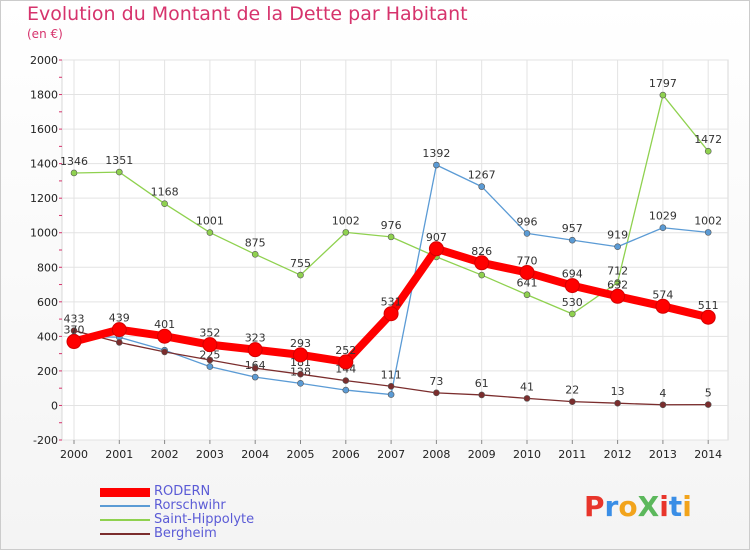 The width and height of the screenshot is (750, 550). Describe the element at coordinates (617, 270) in the screenshot. I see `data-label: 712` at that location.